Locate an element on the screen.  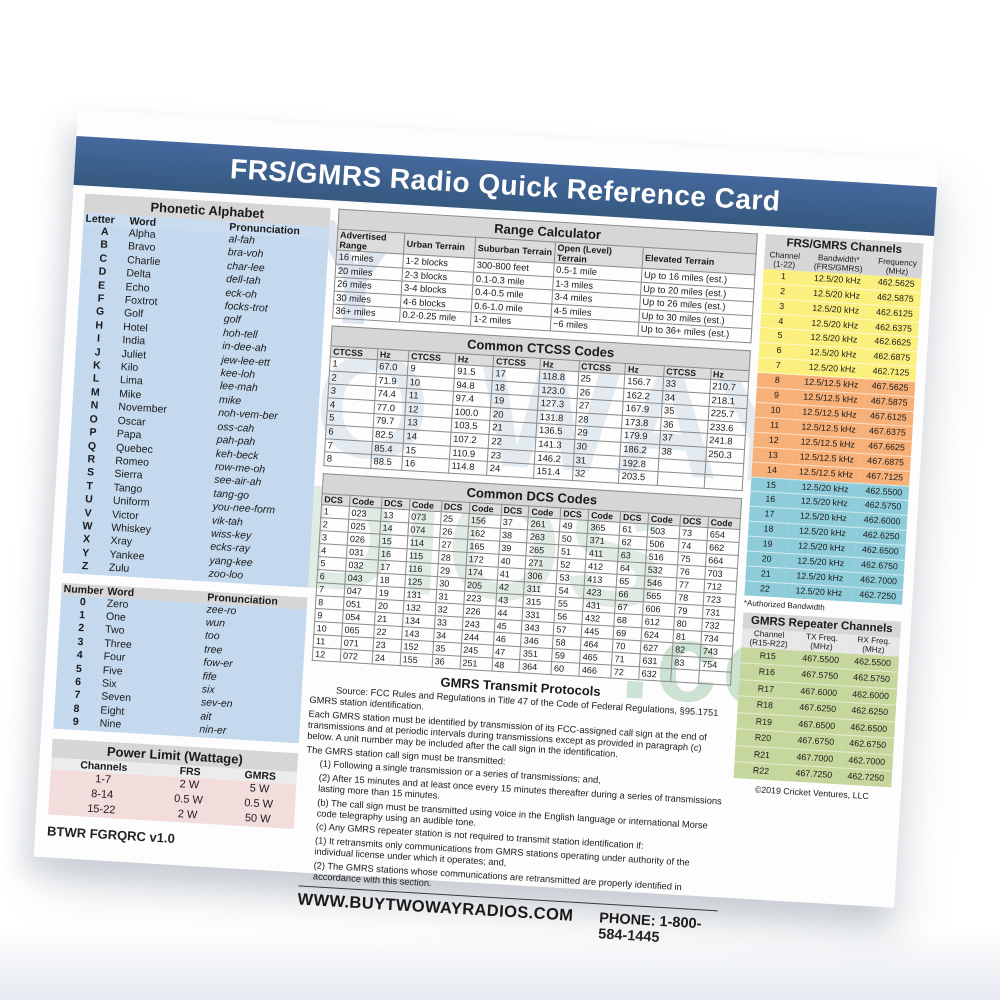
table-cell: 48 is located at coordinates (506, 665).